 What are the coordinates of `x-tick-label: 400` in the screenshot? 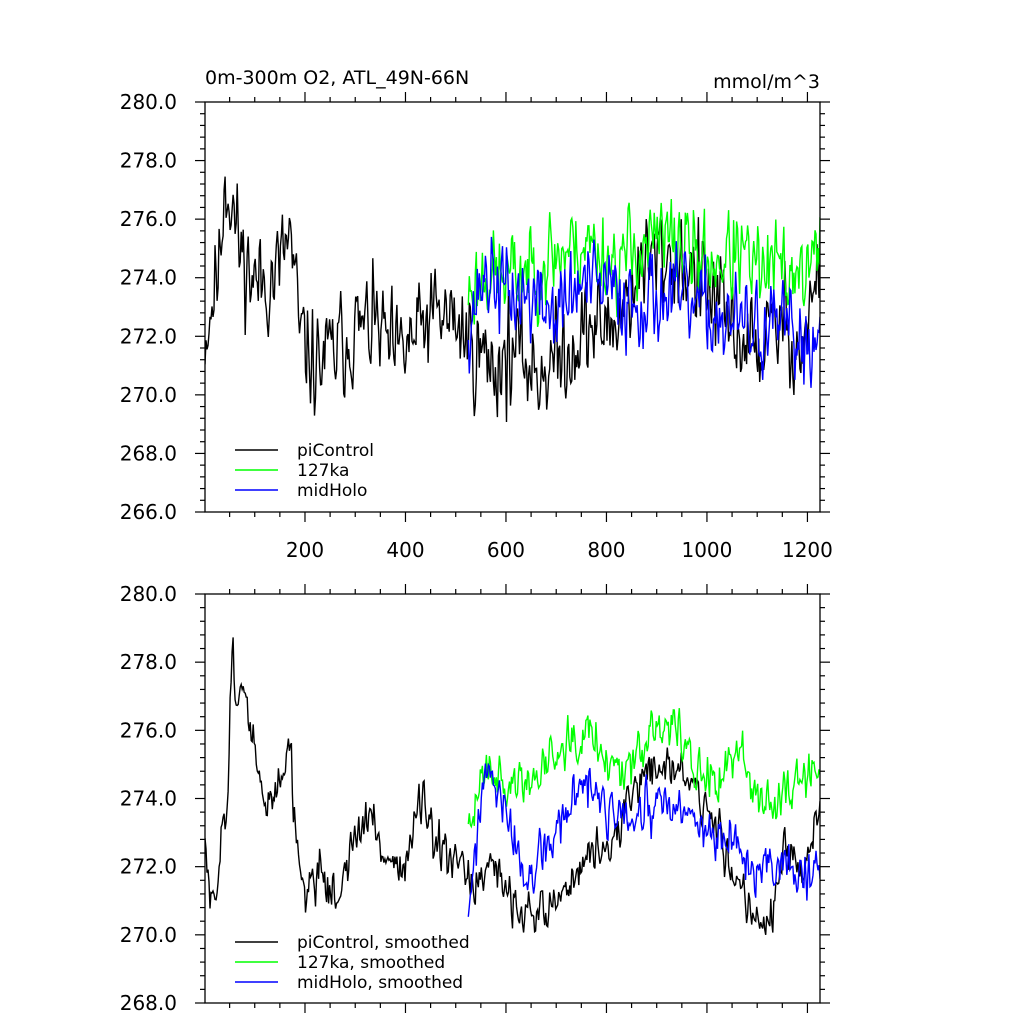 It's located at (405, 550).